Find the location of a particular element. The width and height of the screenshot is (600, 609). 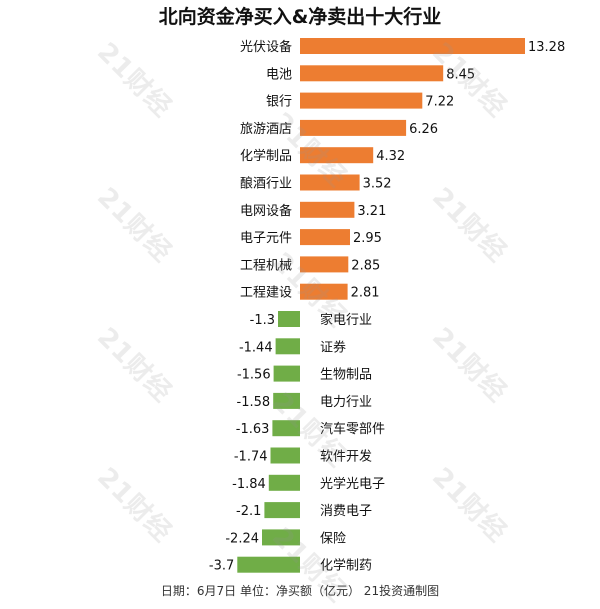

value-label: -2.1 is located at coordinates (248, 511).